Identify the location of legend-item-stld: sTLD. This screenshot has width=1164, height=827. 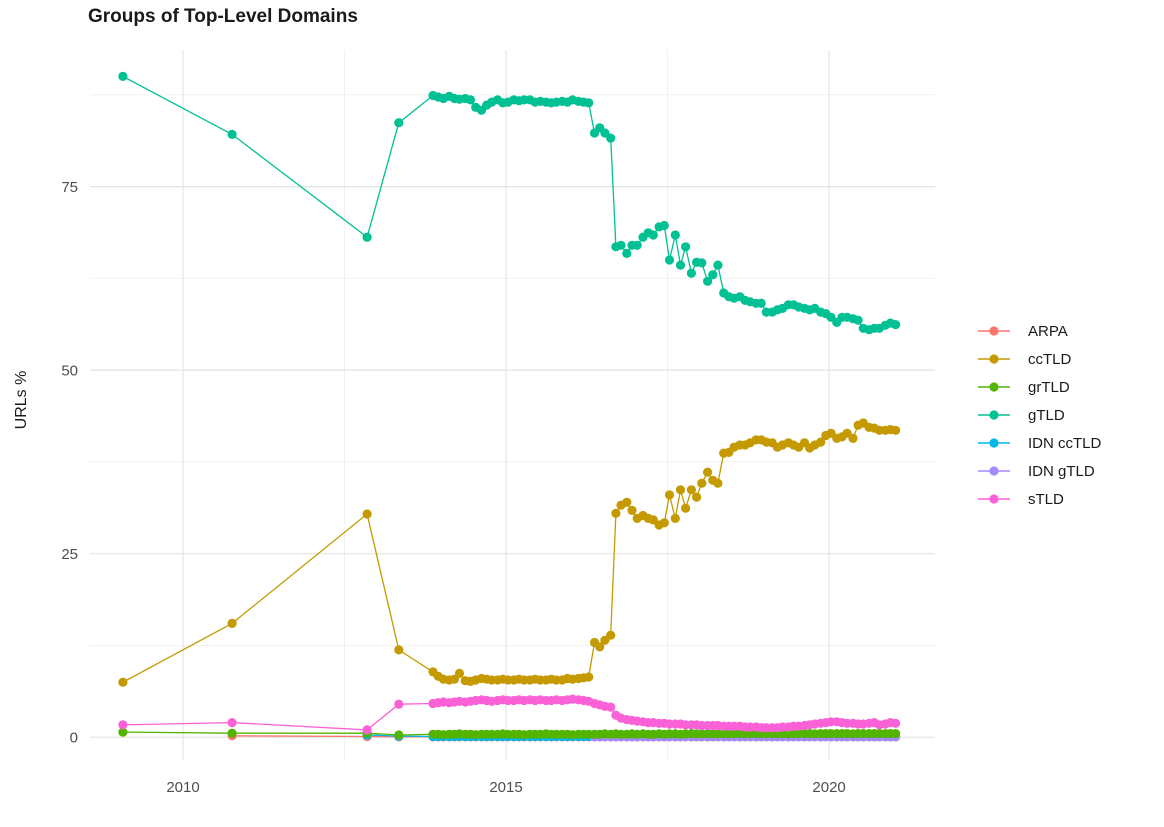
(1038, 499).